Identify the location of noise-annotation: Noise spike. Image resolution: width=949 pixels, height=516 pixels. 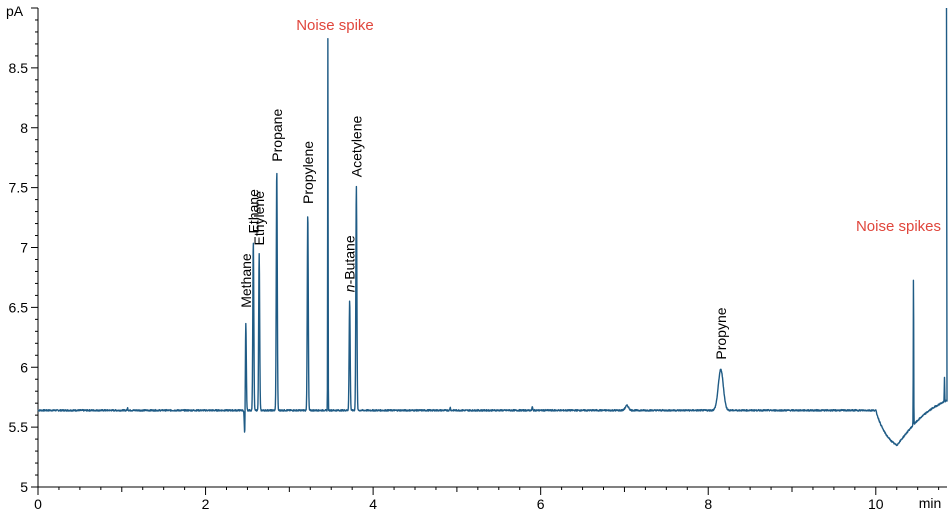
(335, 25).